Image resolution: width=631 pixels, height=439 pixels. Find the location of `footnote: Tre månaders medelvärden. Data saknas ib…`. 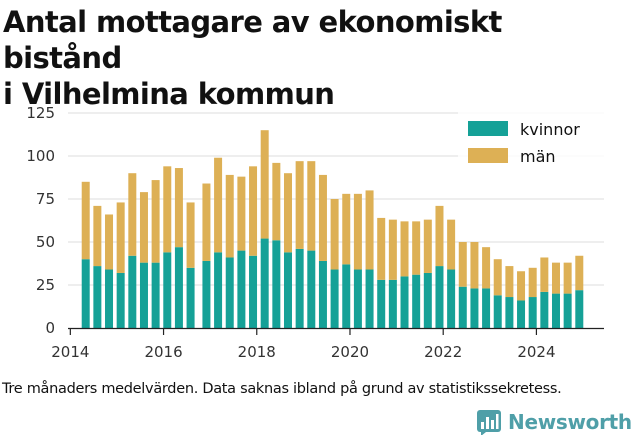

footnote: Tre månaders medelvärden. Data saknas ib… is located at coordinates (282, 389).